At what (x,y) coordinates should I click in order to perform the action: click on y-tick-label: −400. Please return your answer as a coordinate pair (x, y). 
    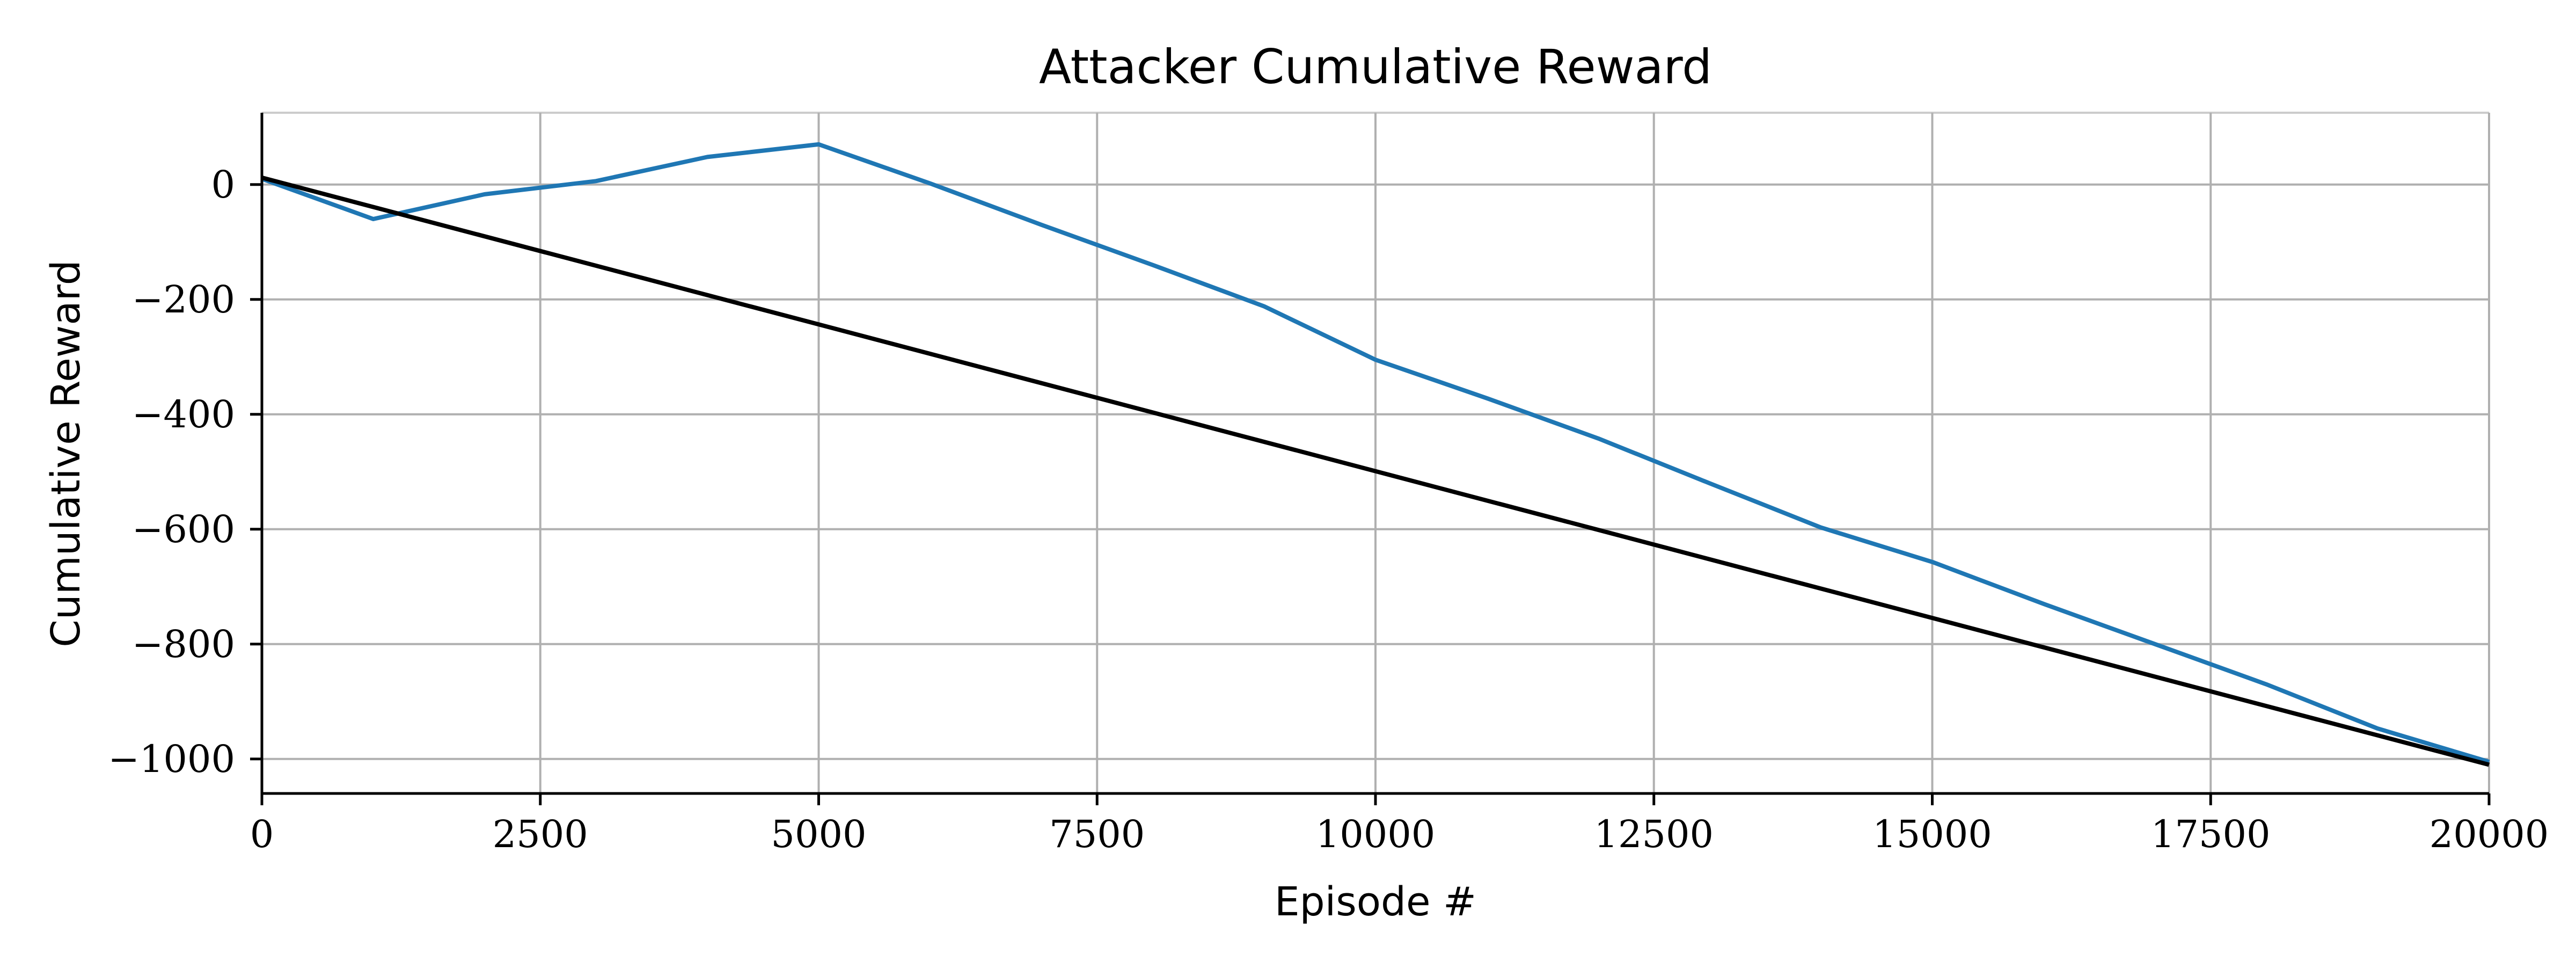
    Looking at the image, I should click on (183, 414).